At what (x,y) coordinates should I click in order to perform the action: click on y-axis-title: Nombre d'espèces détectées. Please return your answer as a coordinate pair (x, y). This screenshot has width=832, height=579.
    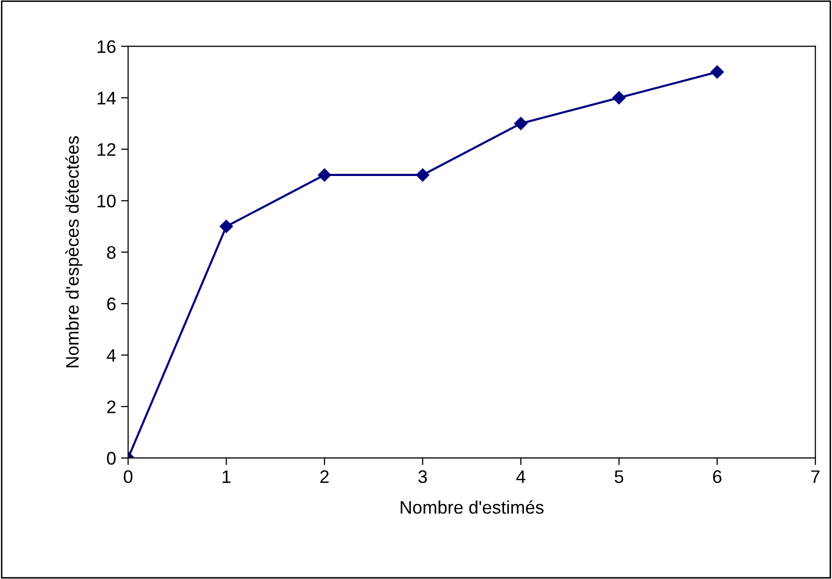
    Looking at the image, I should click on (73, 252).